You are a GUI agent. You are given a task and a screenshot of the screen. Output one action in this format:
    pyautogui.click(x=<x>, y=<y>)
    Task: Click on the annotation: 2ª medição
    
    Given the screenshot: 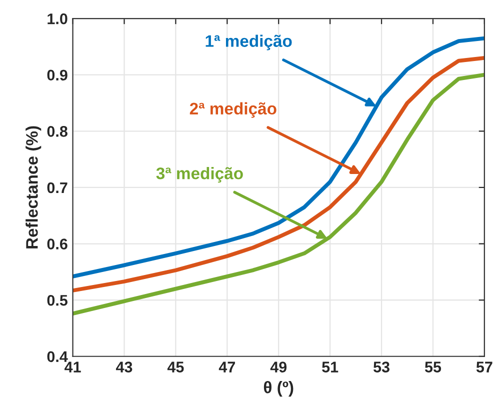 What is the action you would take?
    pyautogui.click(x=233, y=110)
    